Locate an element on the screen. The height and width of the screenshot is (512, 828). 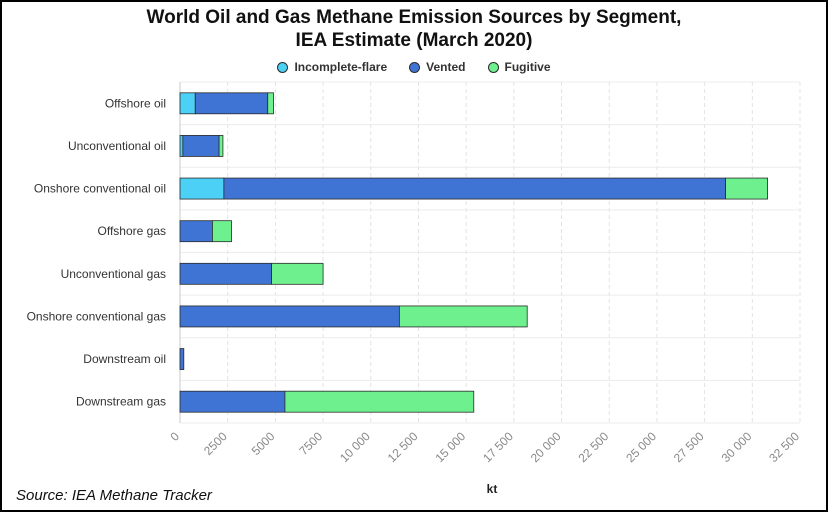
x-tick-label-3: 7500 is located at coordinates (310, 443).